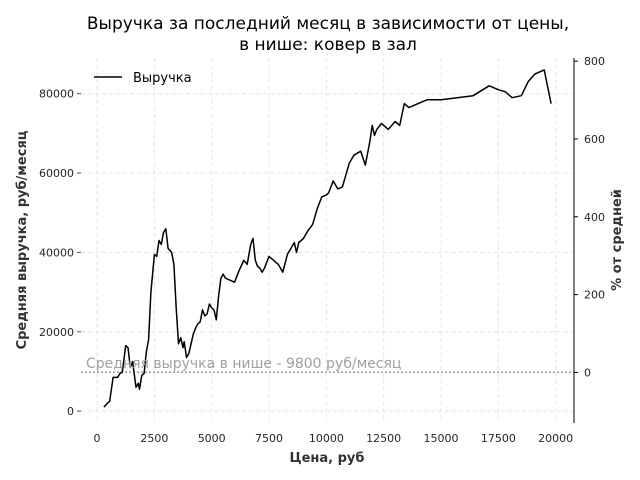 This screenshot has height=480, width=640. What do you see at coordinates (154, 438) in the screenshot?
I see `x-tick-label: 2500` at bounding box center [154, 438].